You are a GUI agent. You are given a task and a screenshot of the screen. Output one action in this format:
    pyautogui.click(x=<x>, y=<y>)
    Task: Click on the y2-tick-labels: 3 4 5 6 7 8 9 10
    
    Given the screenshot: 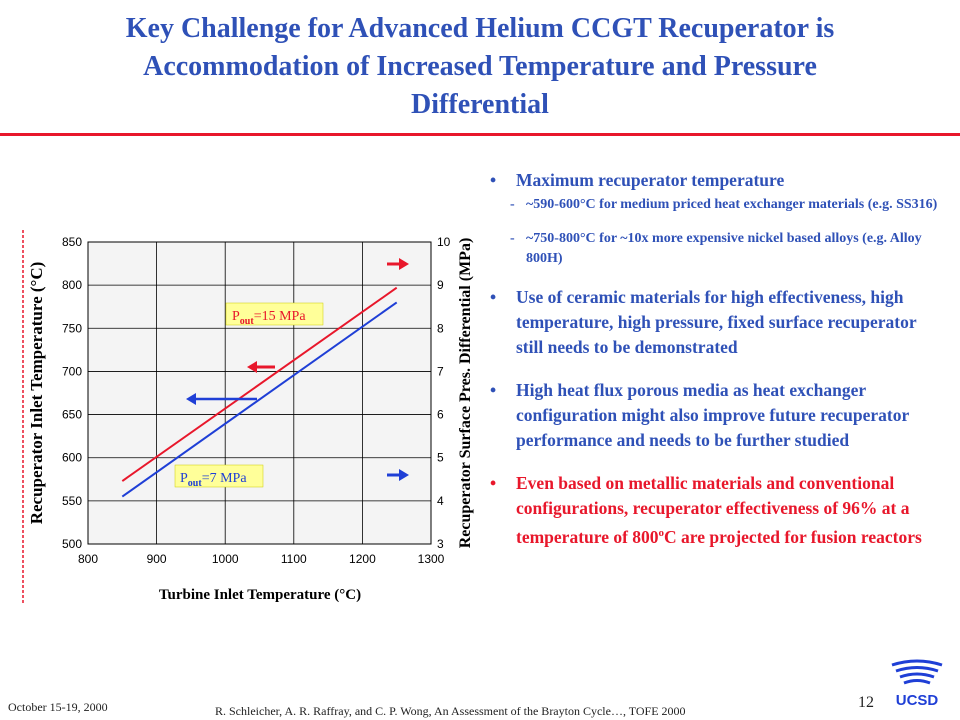 What is the action you would take?
    pyautogui.click(x=444, y=393)
    